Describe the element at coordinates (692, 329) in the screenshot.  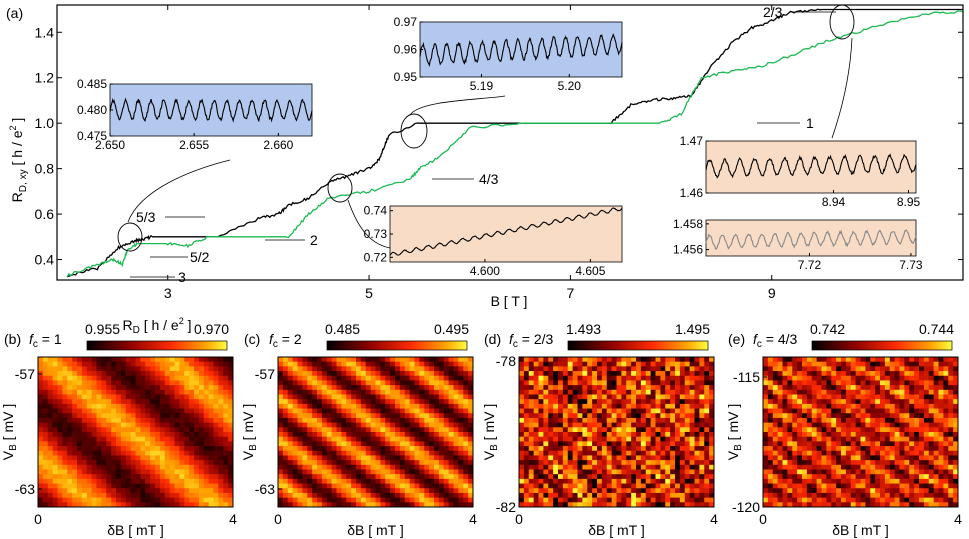
I see `colorbar-max-label: 1.495` at that location.